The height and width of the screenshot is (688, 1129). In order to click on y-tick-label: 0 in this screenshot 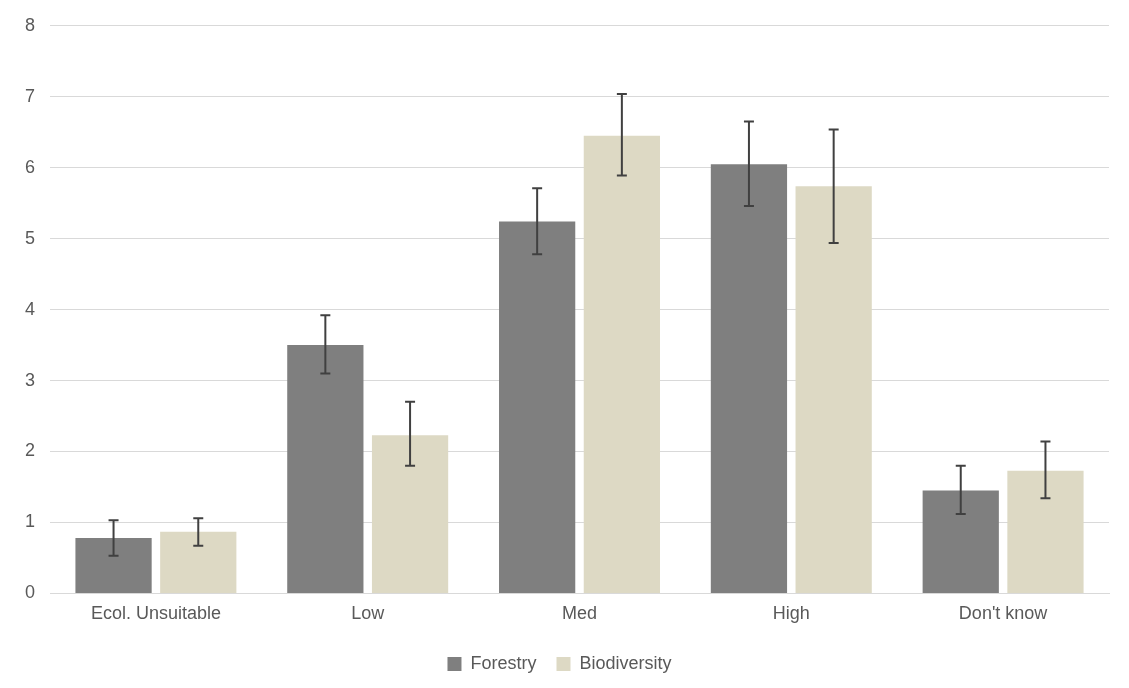, I will do `click(30, 592)`.